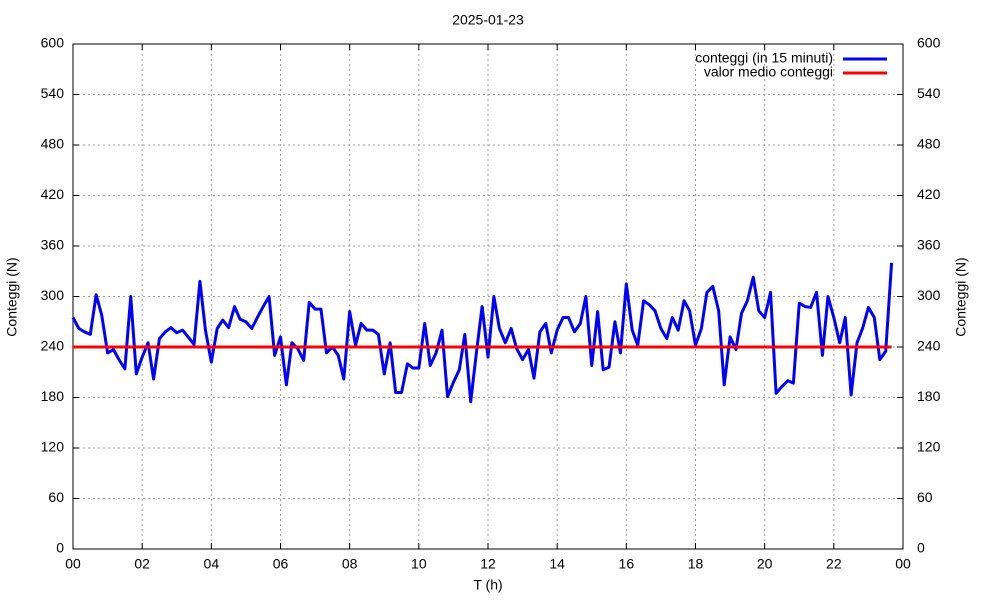 This screenshot has width=1000, height=600. Describe the element at coordinates (53, 346) in the screenshot. I see `y-tick-label: 240` at that location.